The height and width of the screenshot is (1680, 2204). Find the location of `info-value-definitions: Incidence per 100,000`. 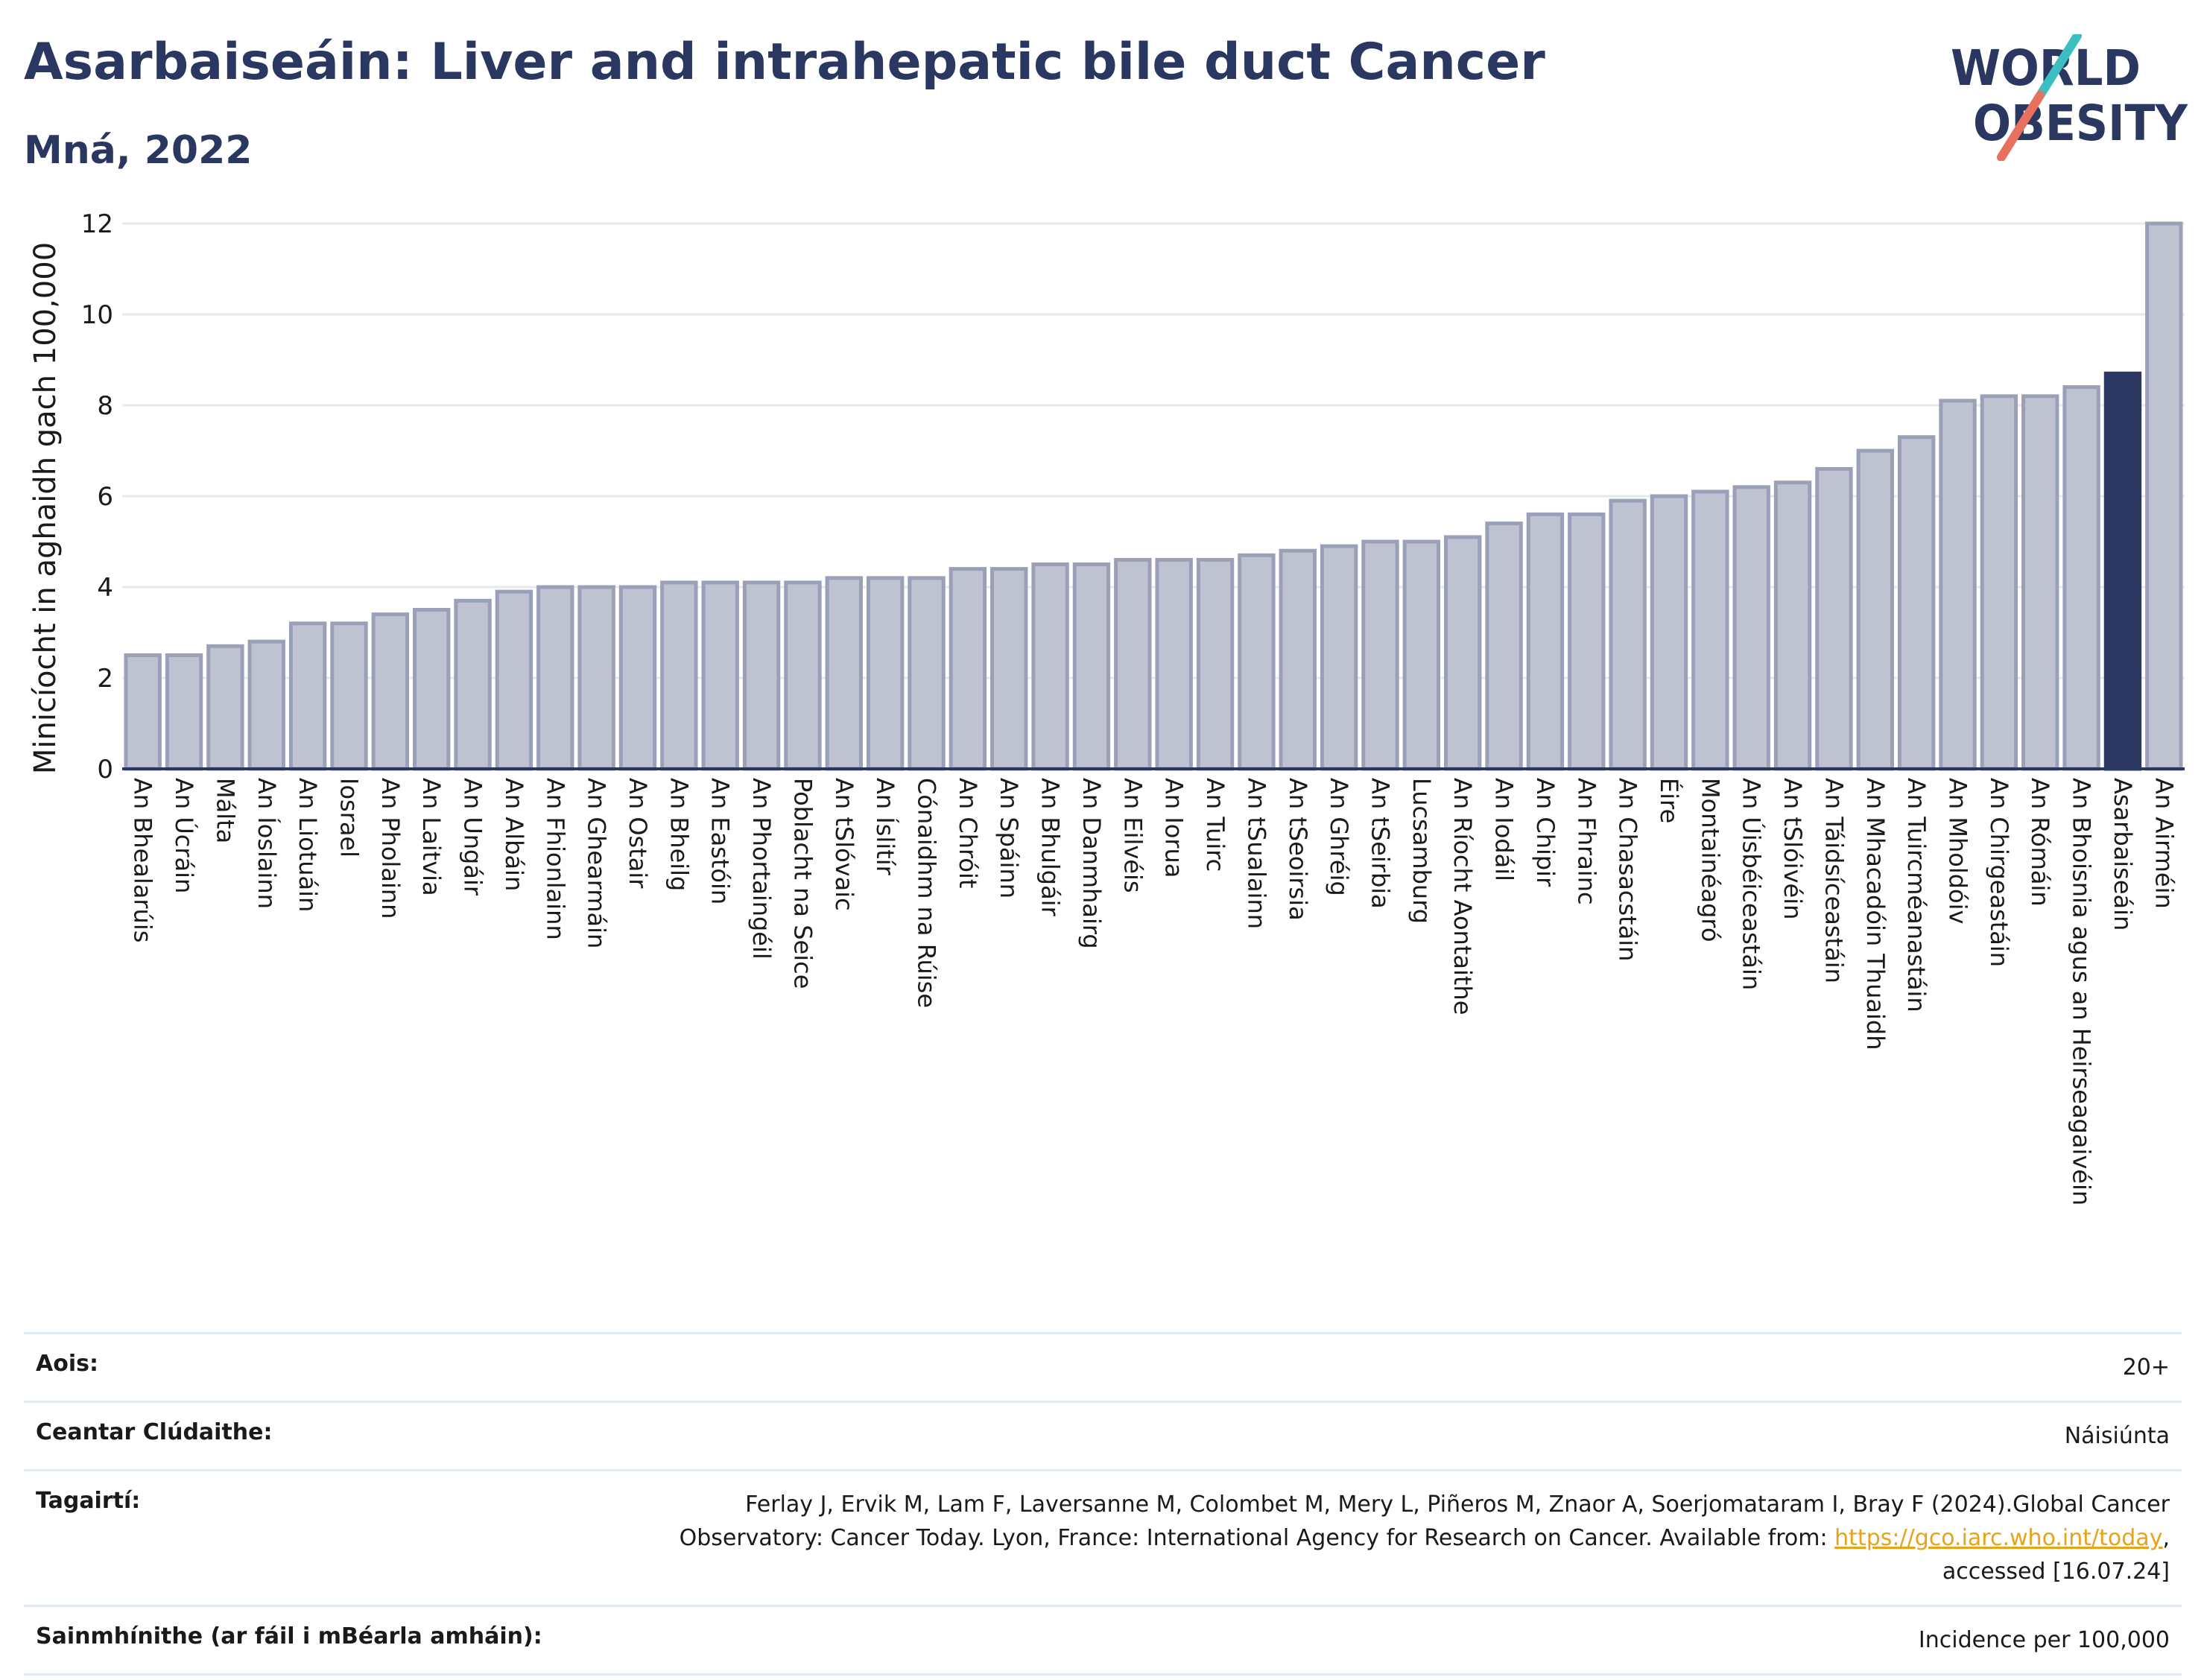

info-value-definitions: Incidence per 100,000 is located at coordinates (2044, 1640).